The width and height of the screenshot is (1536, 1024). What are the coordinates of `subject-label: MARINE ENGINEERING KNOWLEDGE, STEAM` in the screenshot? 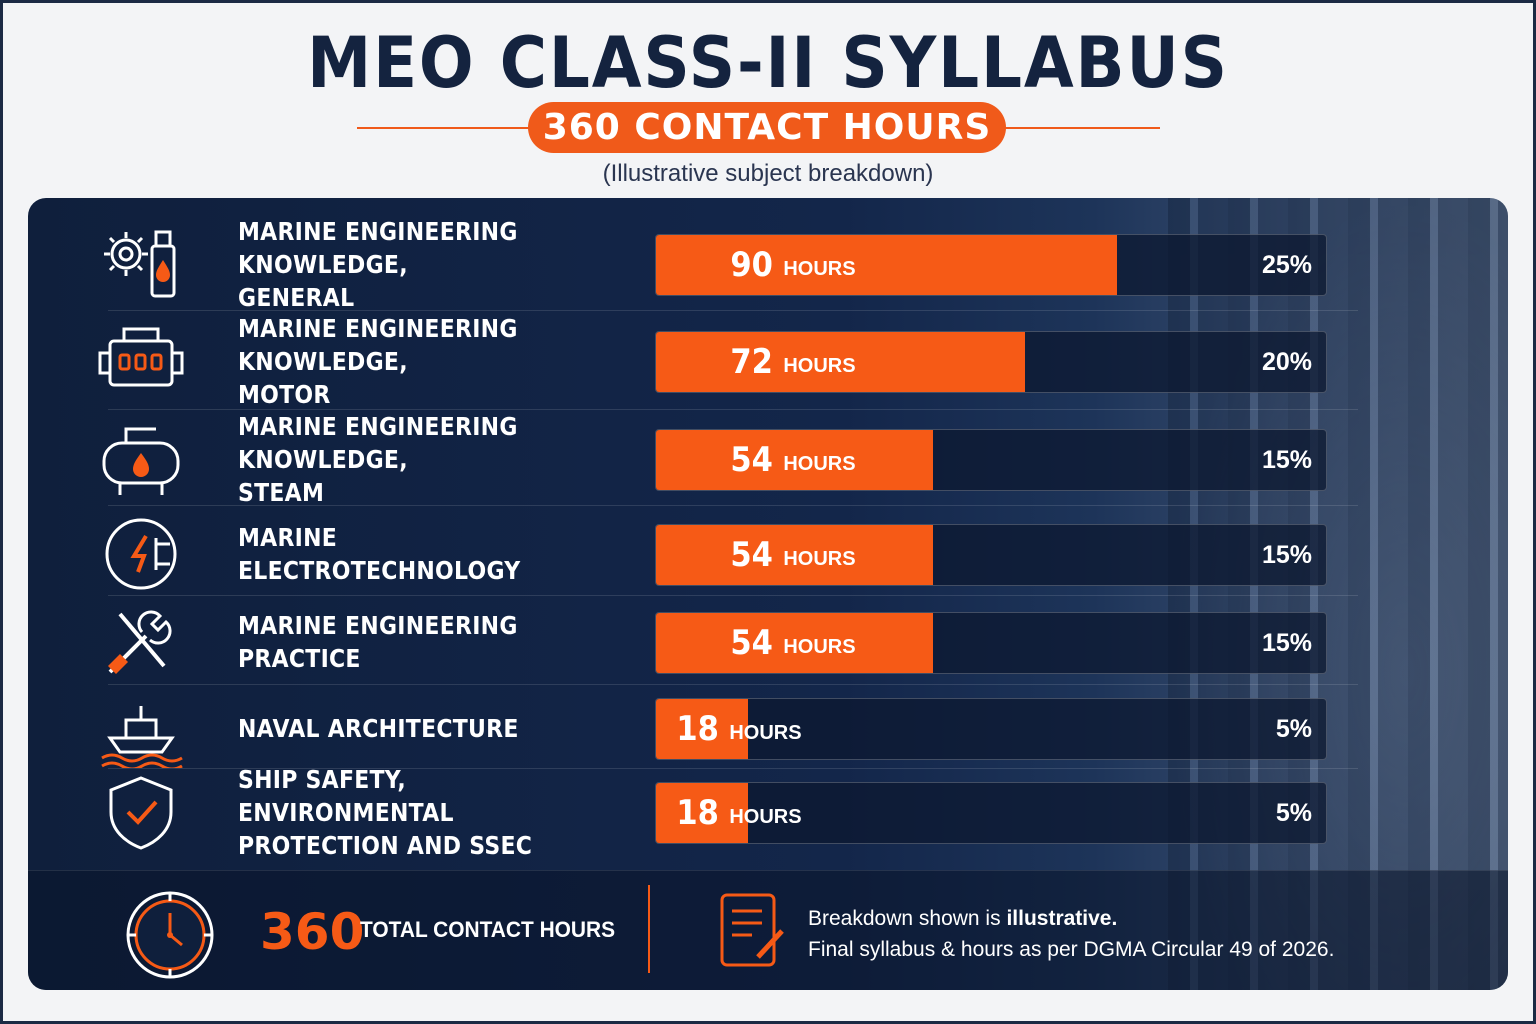 It's located at (423, 459).